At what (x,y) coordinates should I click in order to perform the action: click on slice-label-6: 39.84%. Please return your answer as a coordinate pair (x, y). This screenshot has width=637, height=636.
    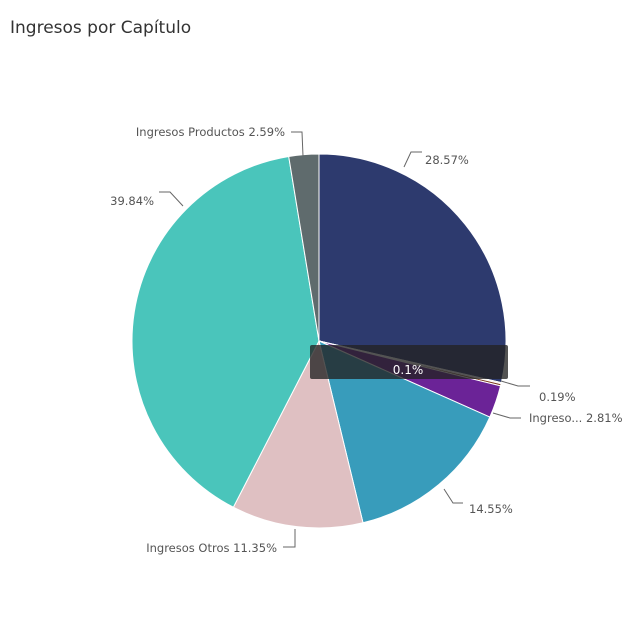
    Looking at the image, I should click on (132, 201).